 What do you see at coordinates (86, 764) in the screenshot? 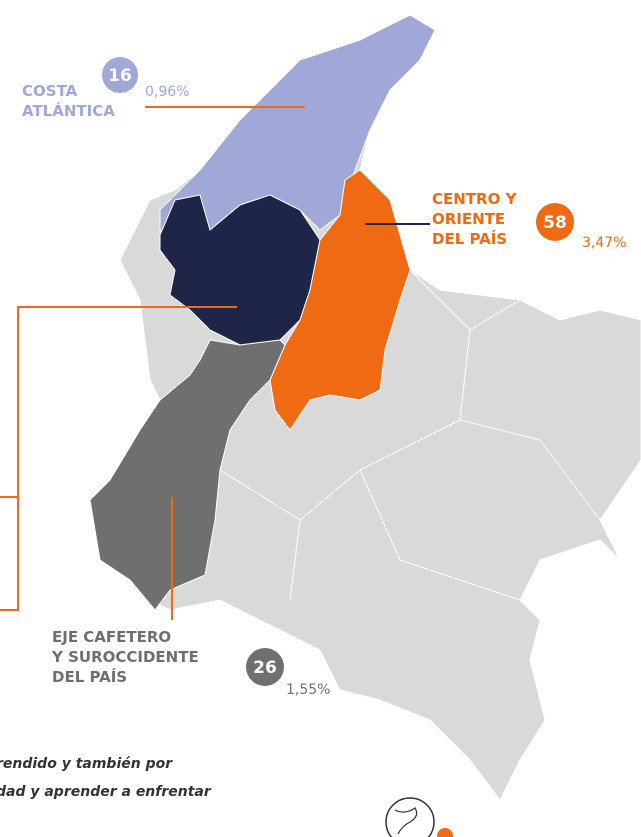
I see `footer-text: rendido y también por` at bounding box center [86, 764].